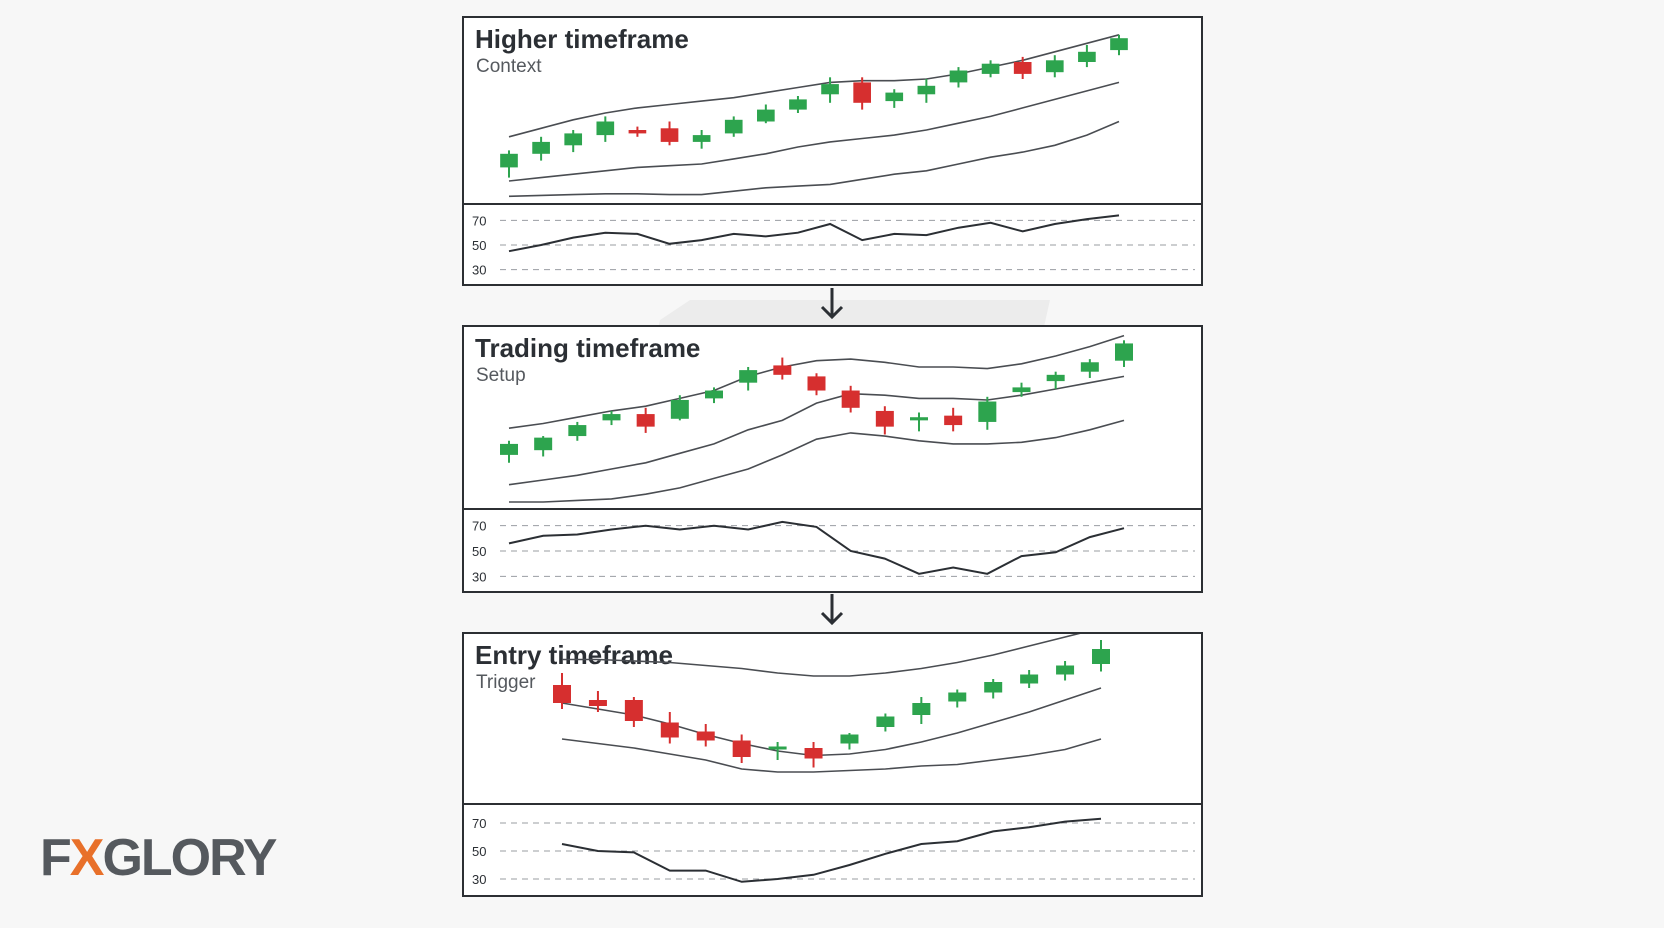 The image size is (1664, 928). Describe the element at coordinates (831, 722) in the screenshot. I see `middle-band-line` at that location.